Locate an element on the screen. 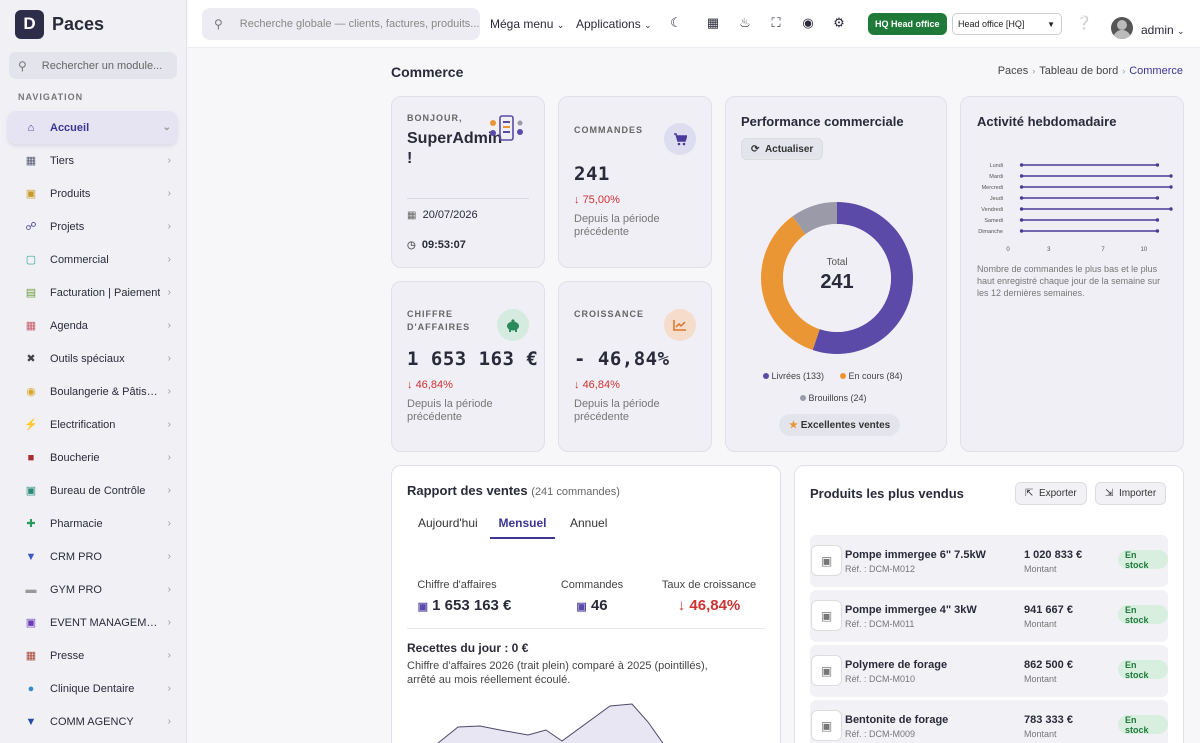  cart-icon is located at coordinates (680, 139).